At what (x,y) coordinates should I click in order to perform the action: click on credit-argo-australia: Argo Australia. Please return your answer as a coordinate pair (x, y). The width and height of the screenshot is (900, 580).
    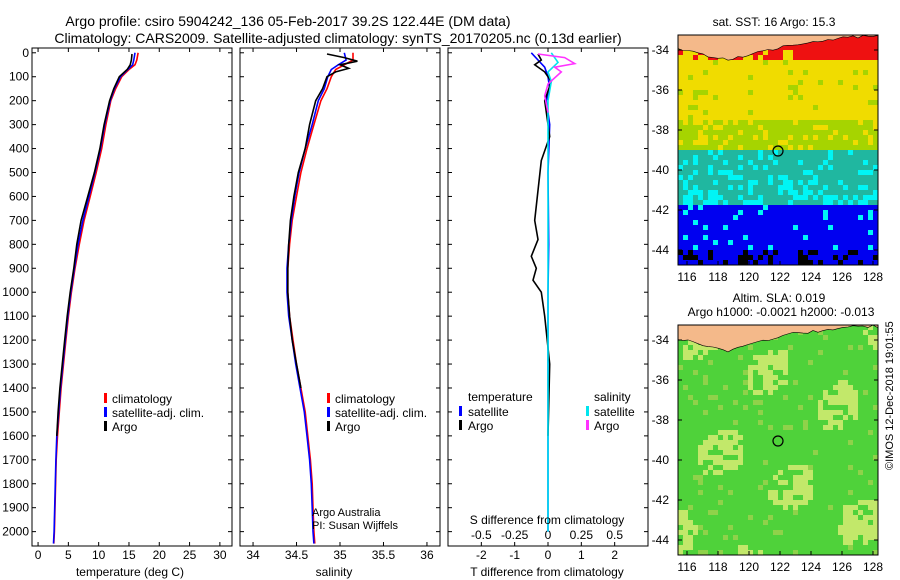
    Looking at the image, I should click on (346, 513).